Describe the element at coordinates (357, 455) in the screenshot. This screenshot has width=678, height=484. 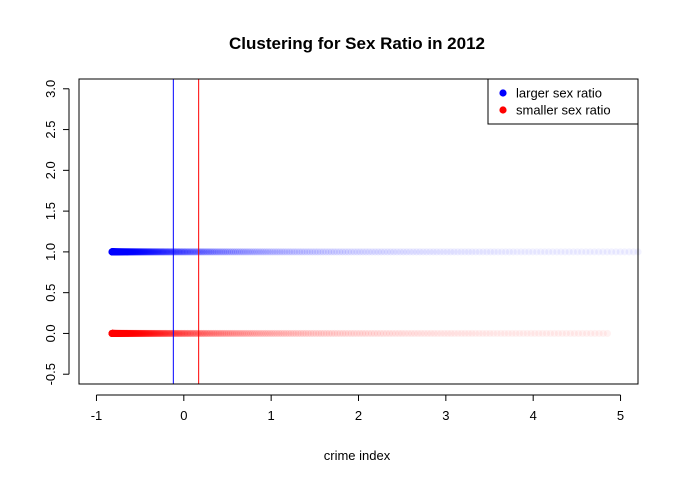
I see `x-axis-label: crime index` at that location.